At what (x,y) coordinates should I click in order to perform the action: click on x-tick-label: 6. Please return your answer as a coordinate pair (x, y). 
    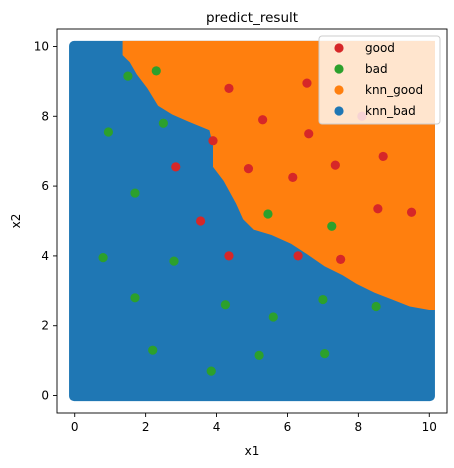
    Looking at the image, I should click on (288, 427).